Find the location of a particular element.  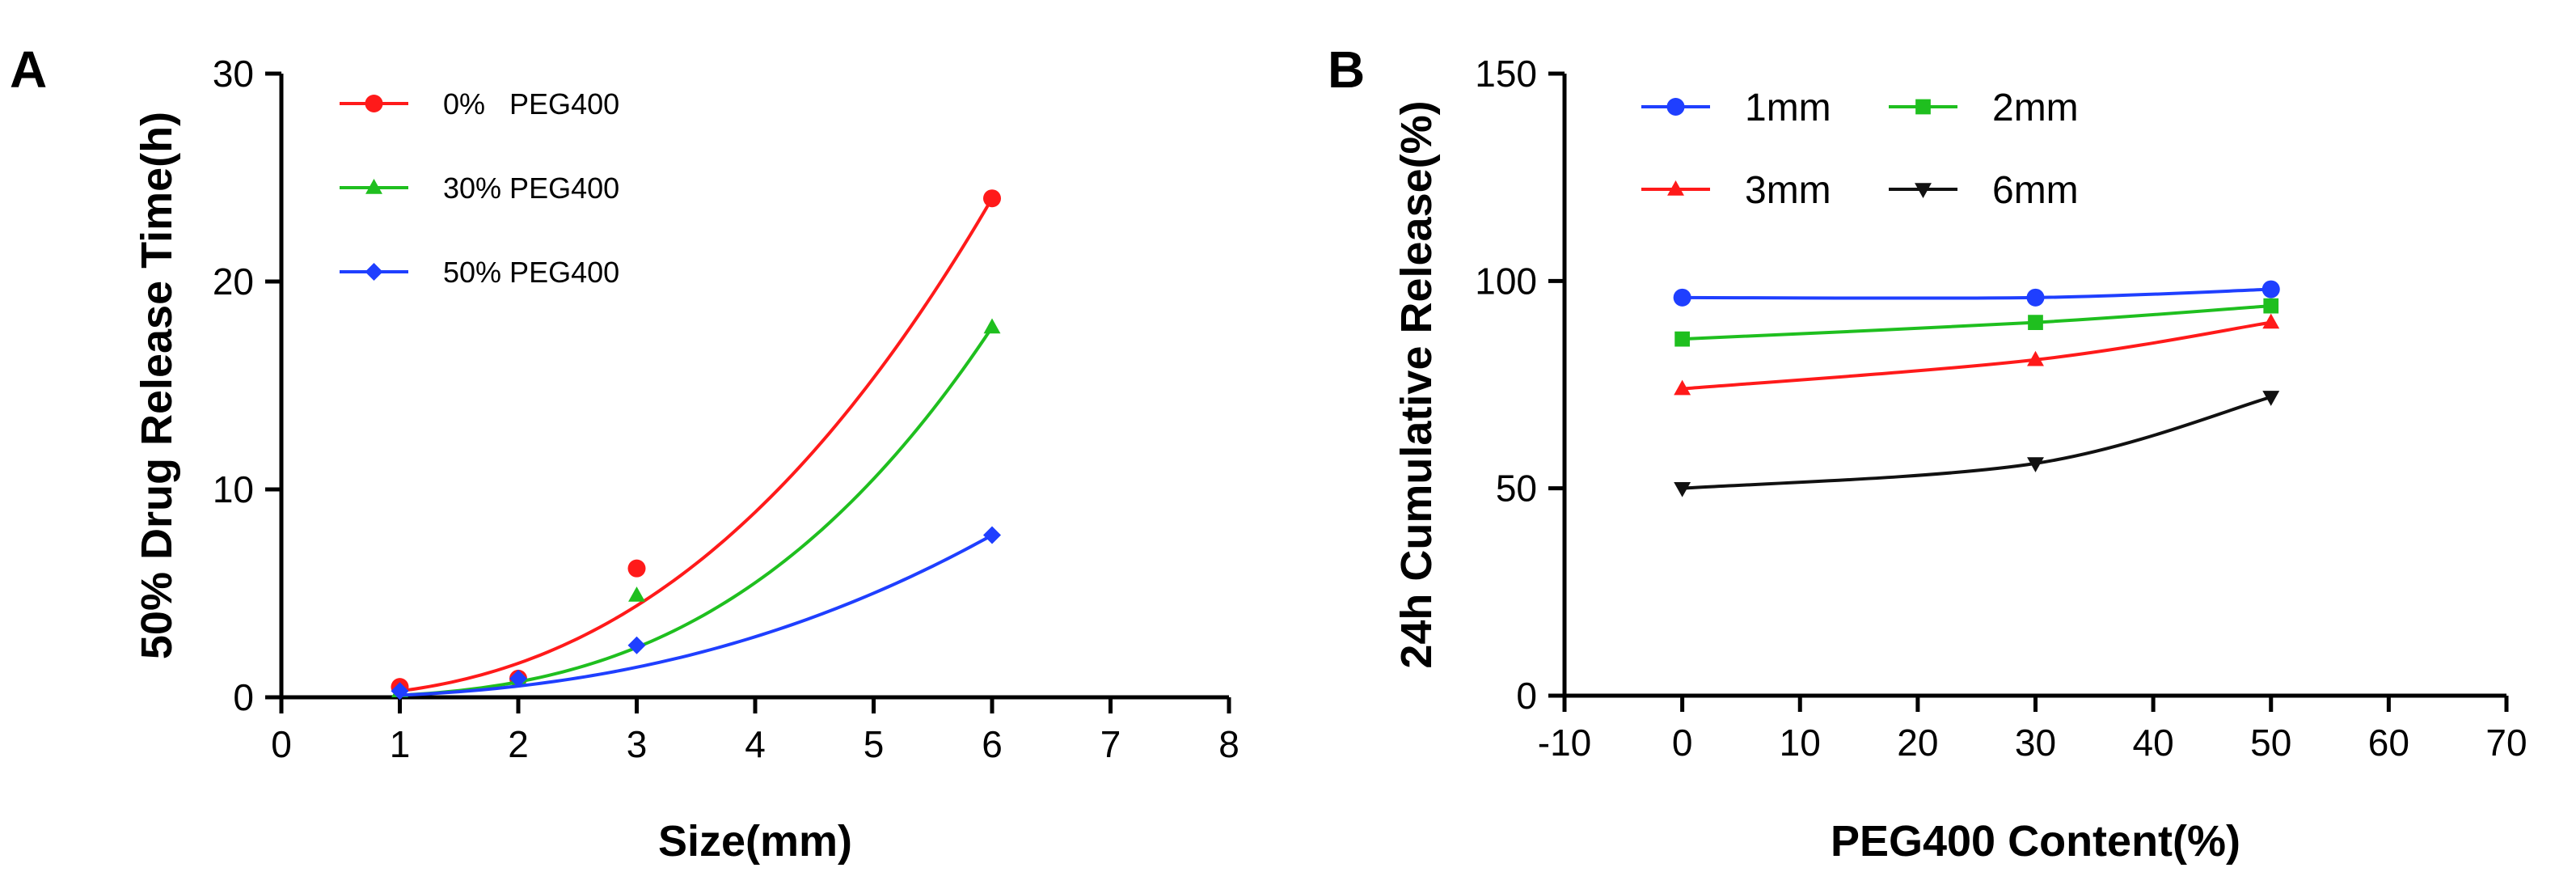

x-tick-label: 5 is located at coordinates (874, 744).